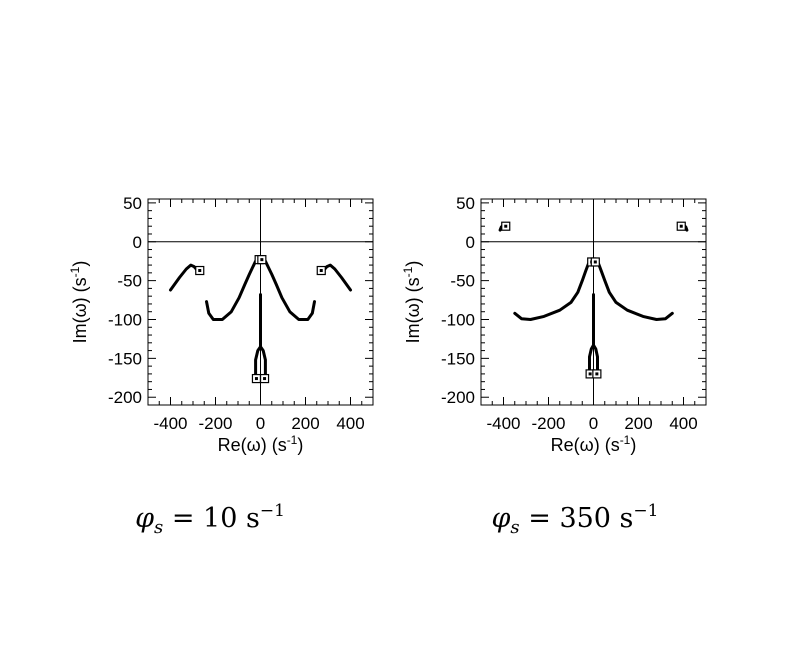  Describe the element at coordinates (575, 519) in the screenshot. I see `caption: φs = 350 s−1` at that location.